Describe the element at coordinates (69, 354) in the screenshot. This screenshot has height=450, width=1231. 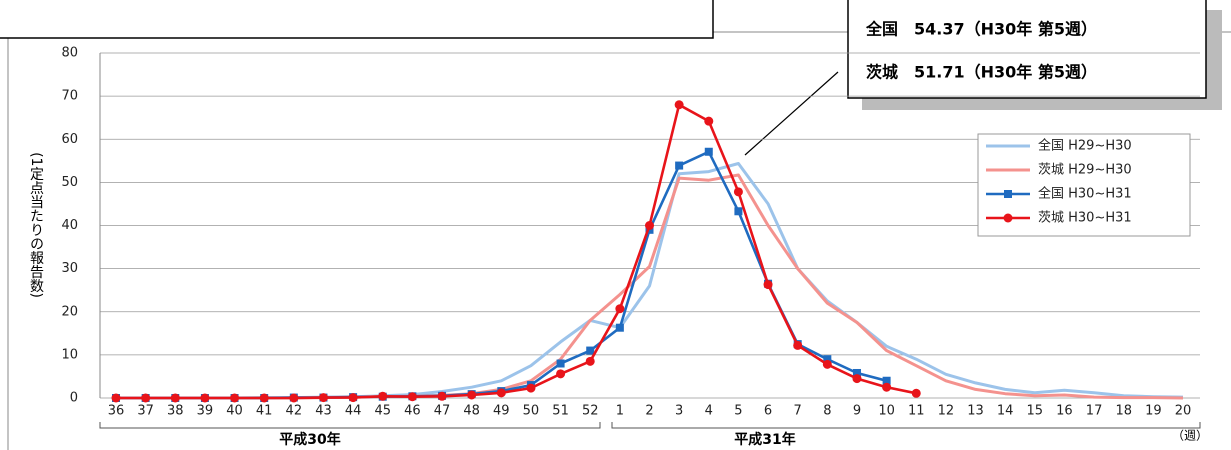
I see `y-tick-label: 10` at that location.